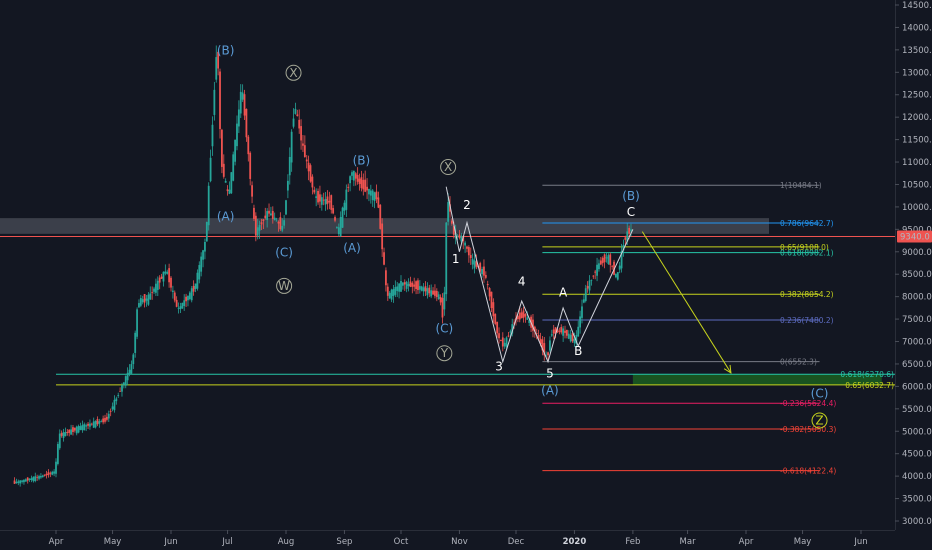 The image size is (932, 550). I want to click on wave-label: 2, so click(467, 205).